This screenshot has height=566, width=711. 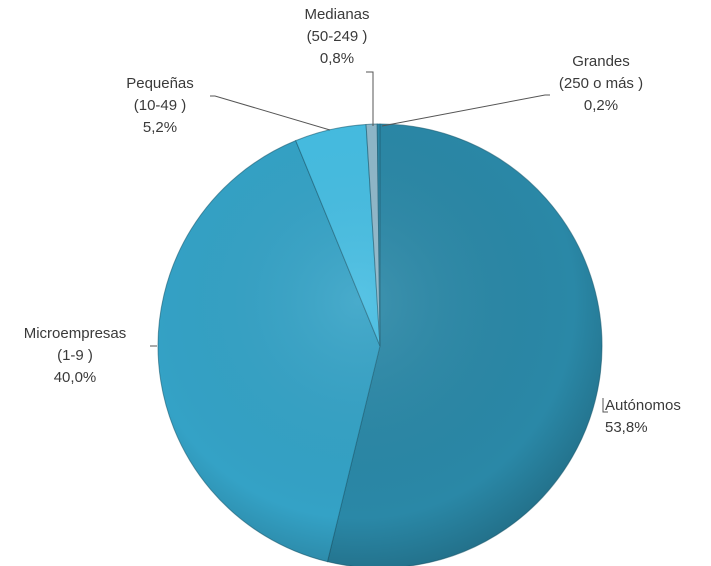 What do you see at coordinates (270, 113) in the screenshot?
I see `leader-line-pequenas` at bounding box center [270, 113].